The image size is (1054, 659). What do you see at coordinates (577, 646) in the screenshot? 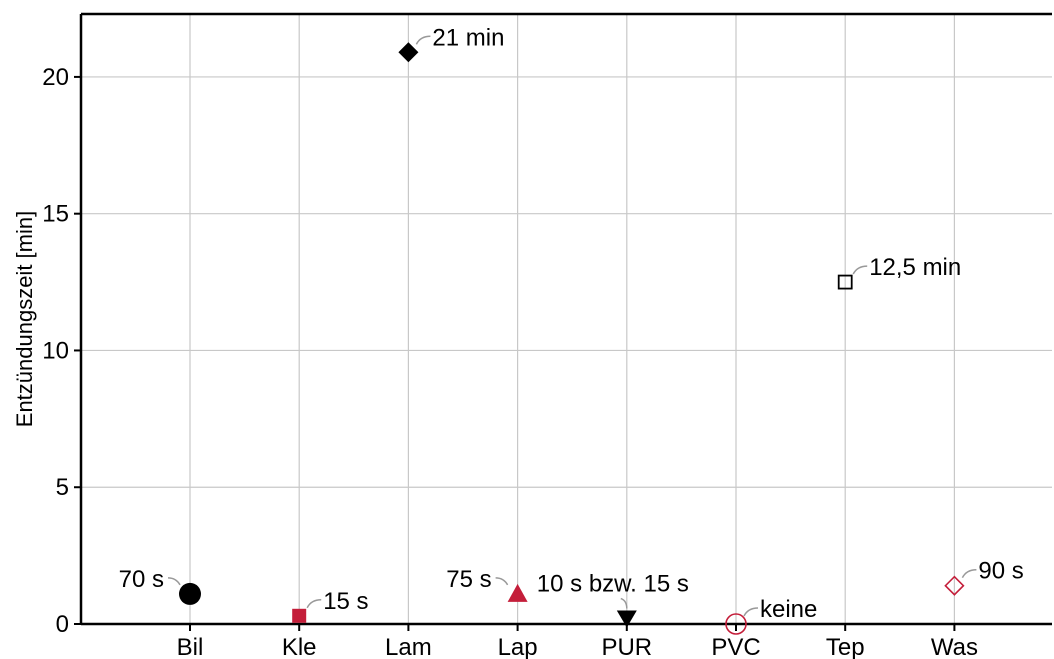
I see `x-tick-labels: Bil Kle Lam Lap PUR PVC Tep Was` at bounding box center [577, 646].